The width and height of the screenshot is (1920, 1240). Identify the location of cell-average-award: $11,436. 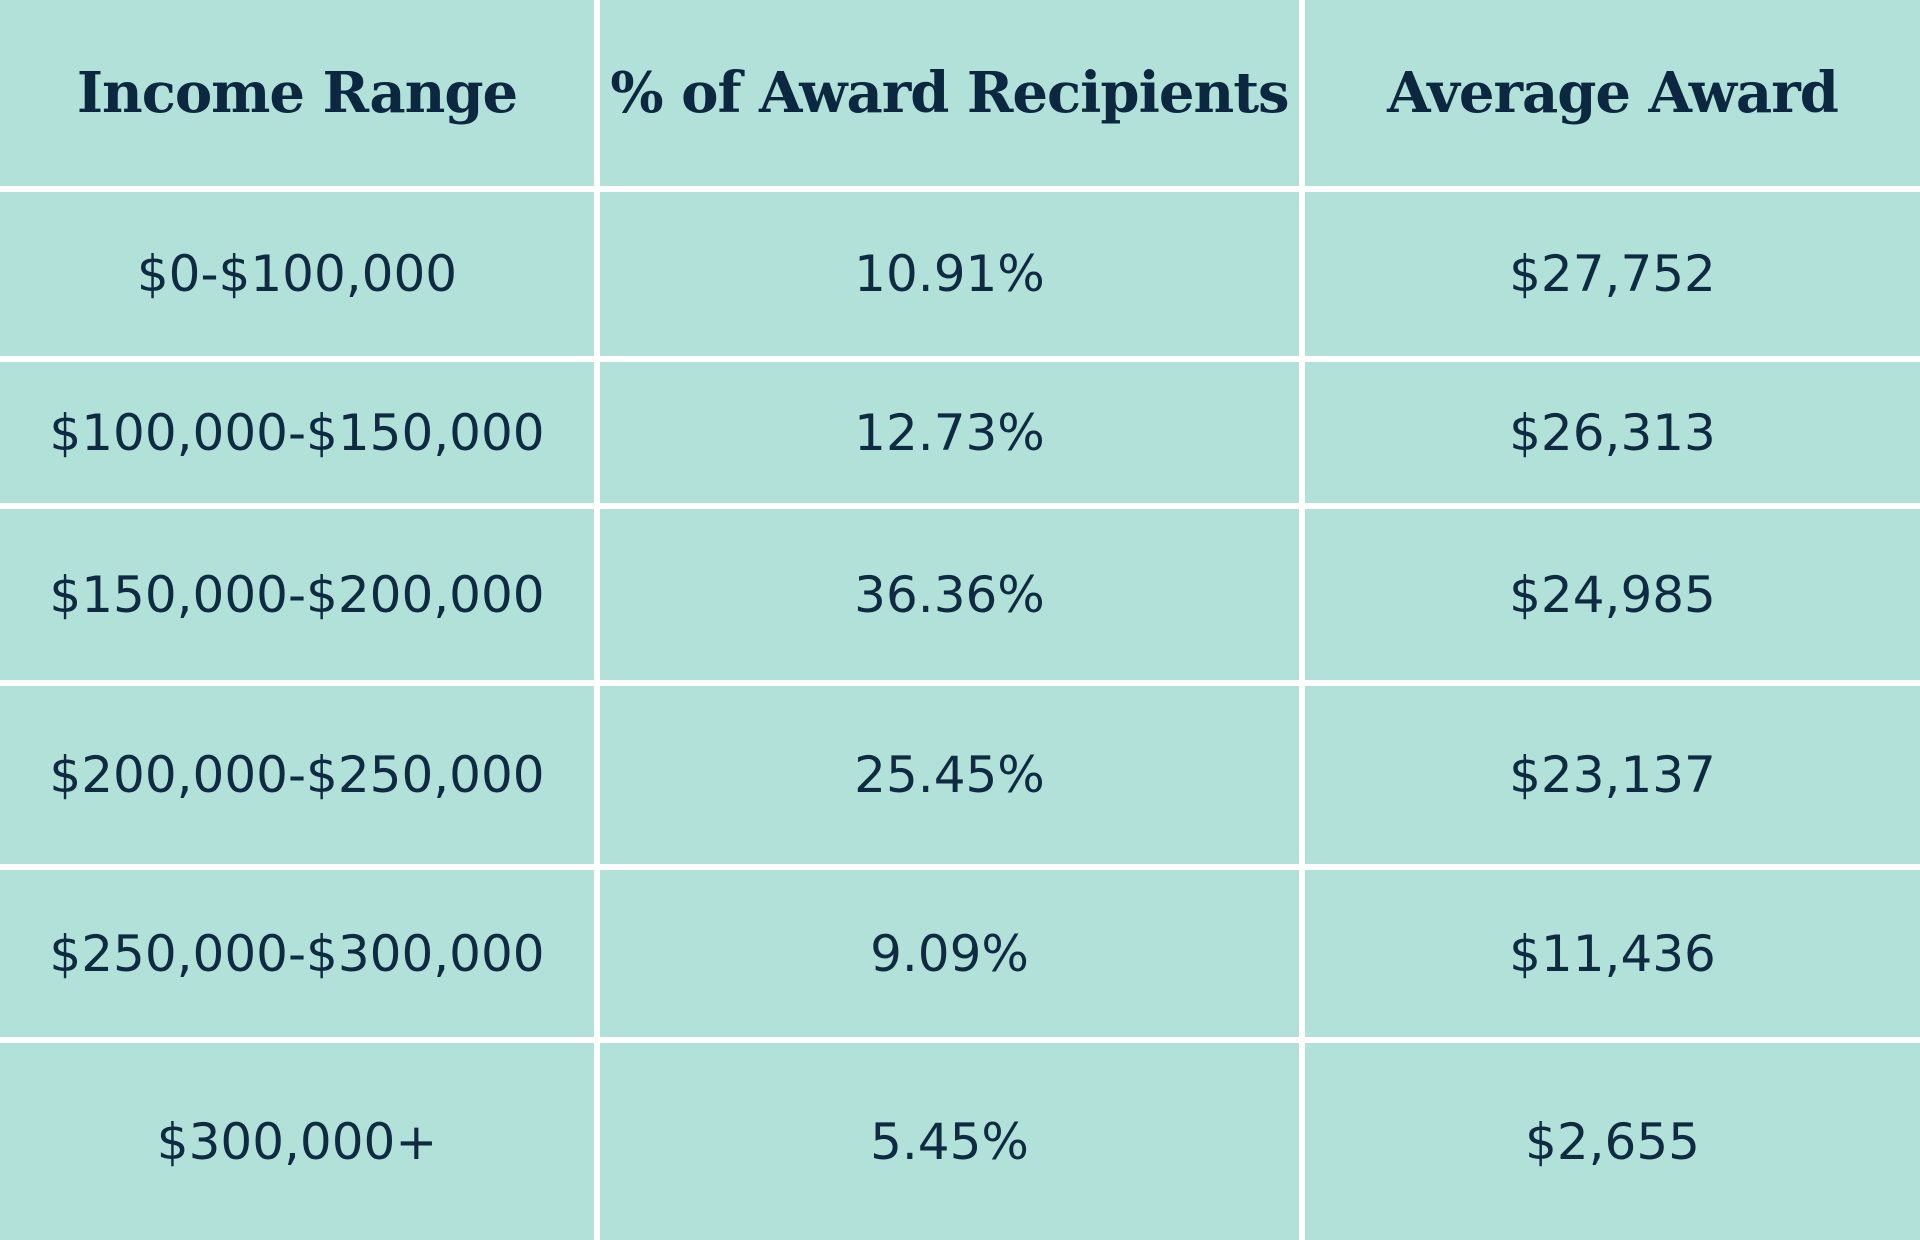
(1612, 956).